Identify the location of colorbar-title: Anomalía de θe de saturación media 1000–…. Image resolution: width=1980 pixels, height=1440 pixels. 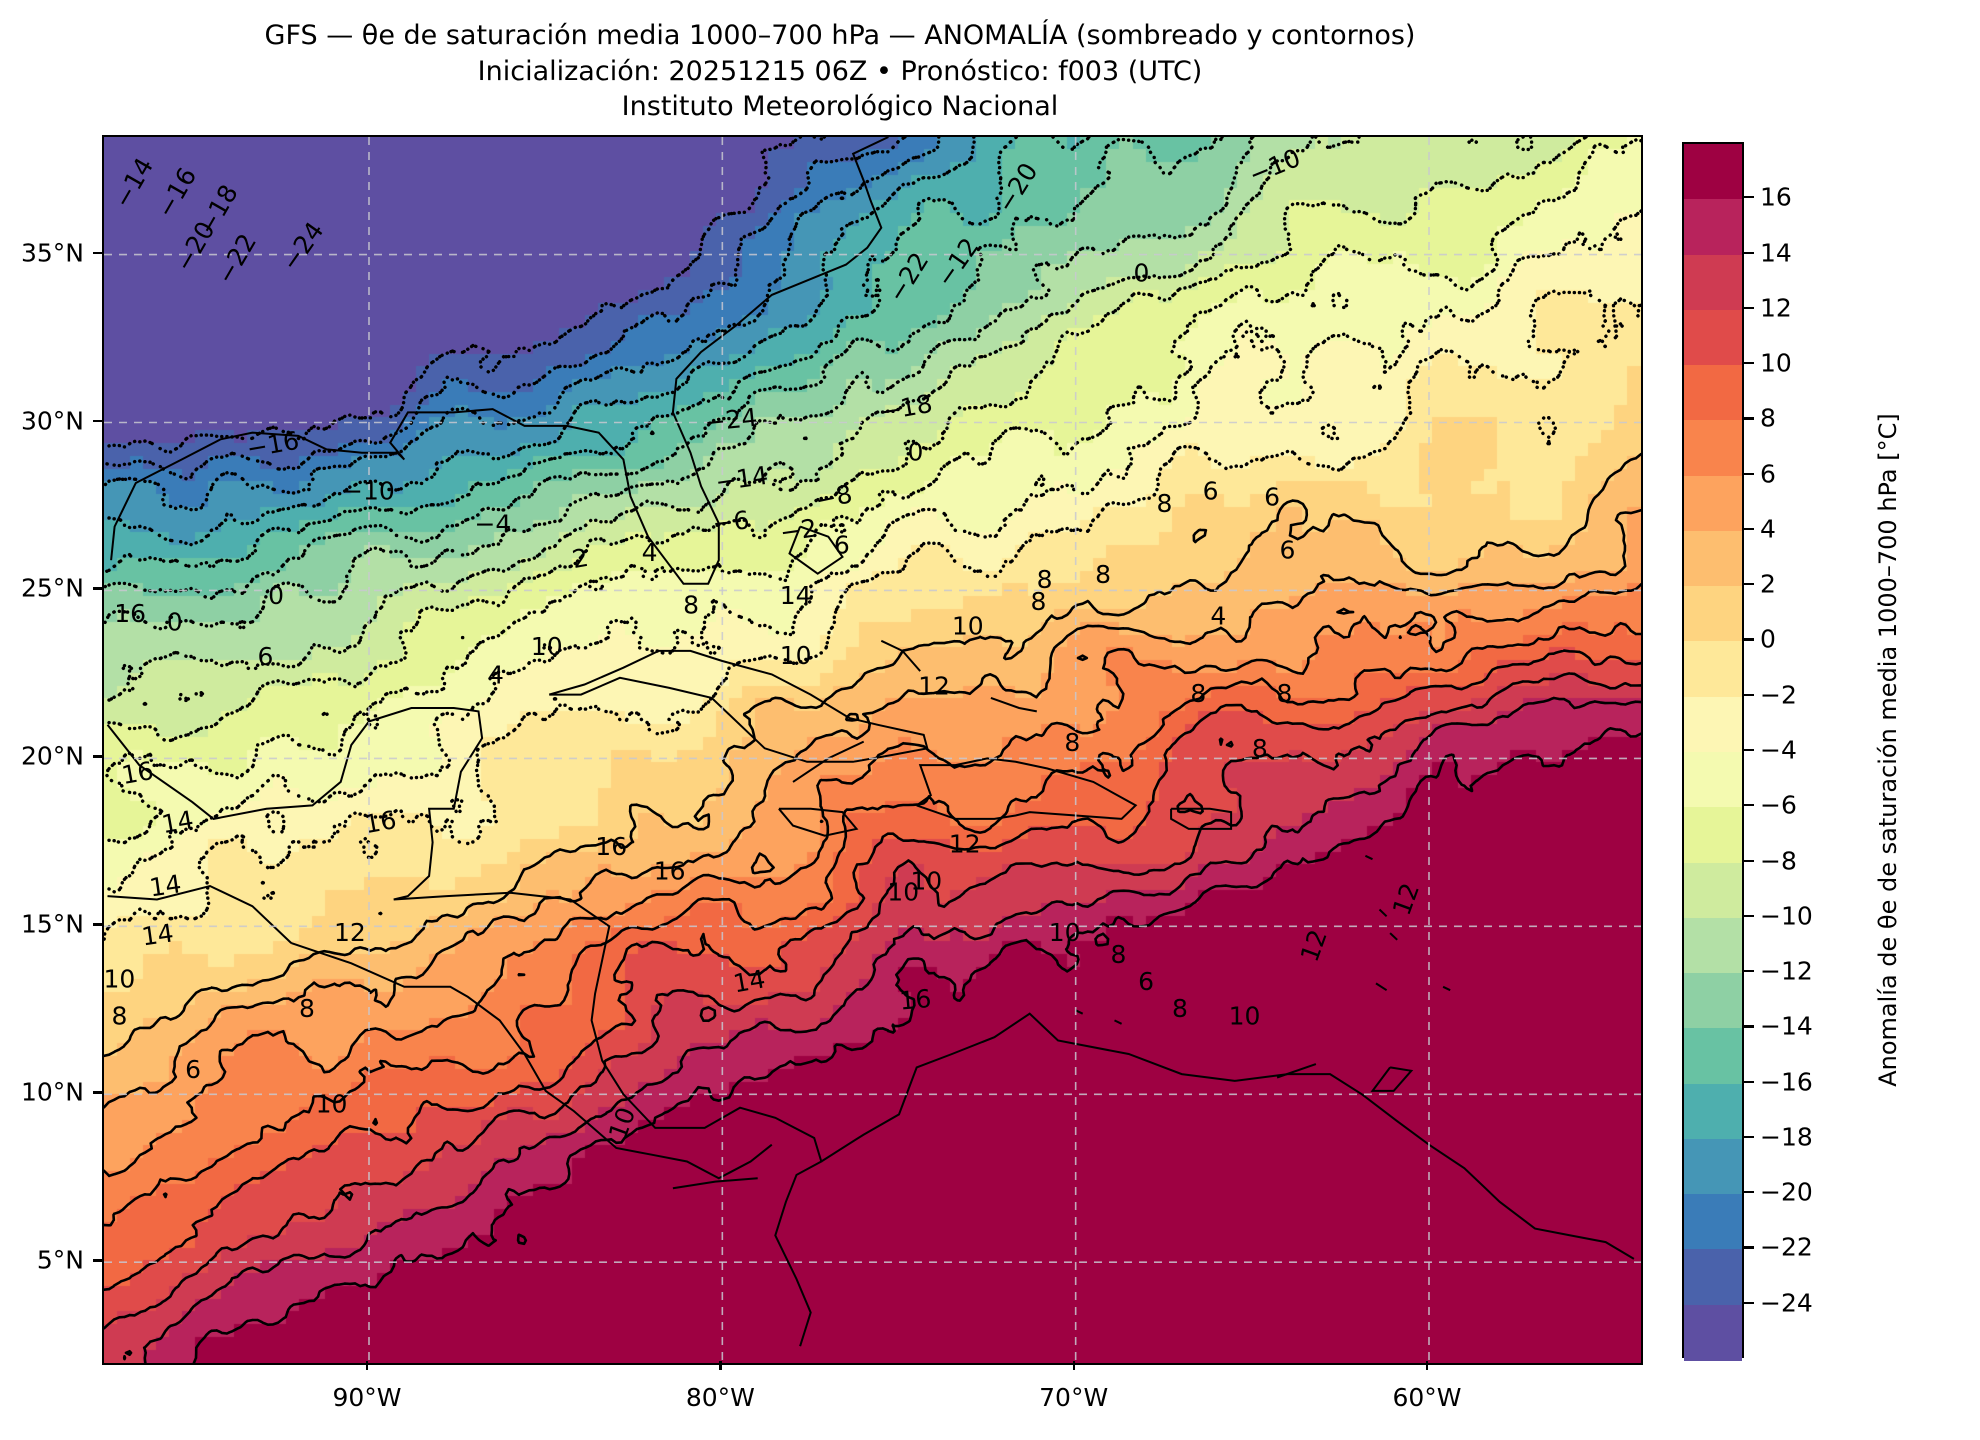
(1888, 750).